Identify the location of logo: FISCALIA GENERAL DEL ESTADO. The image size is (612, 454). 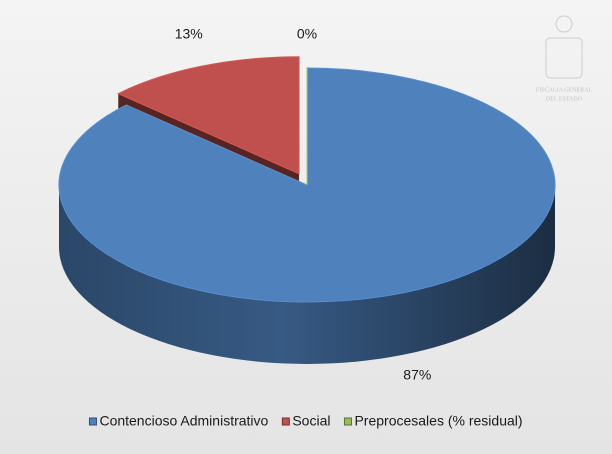
(564, 58).